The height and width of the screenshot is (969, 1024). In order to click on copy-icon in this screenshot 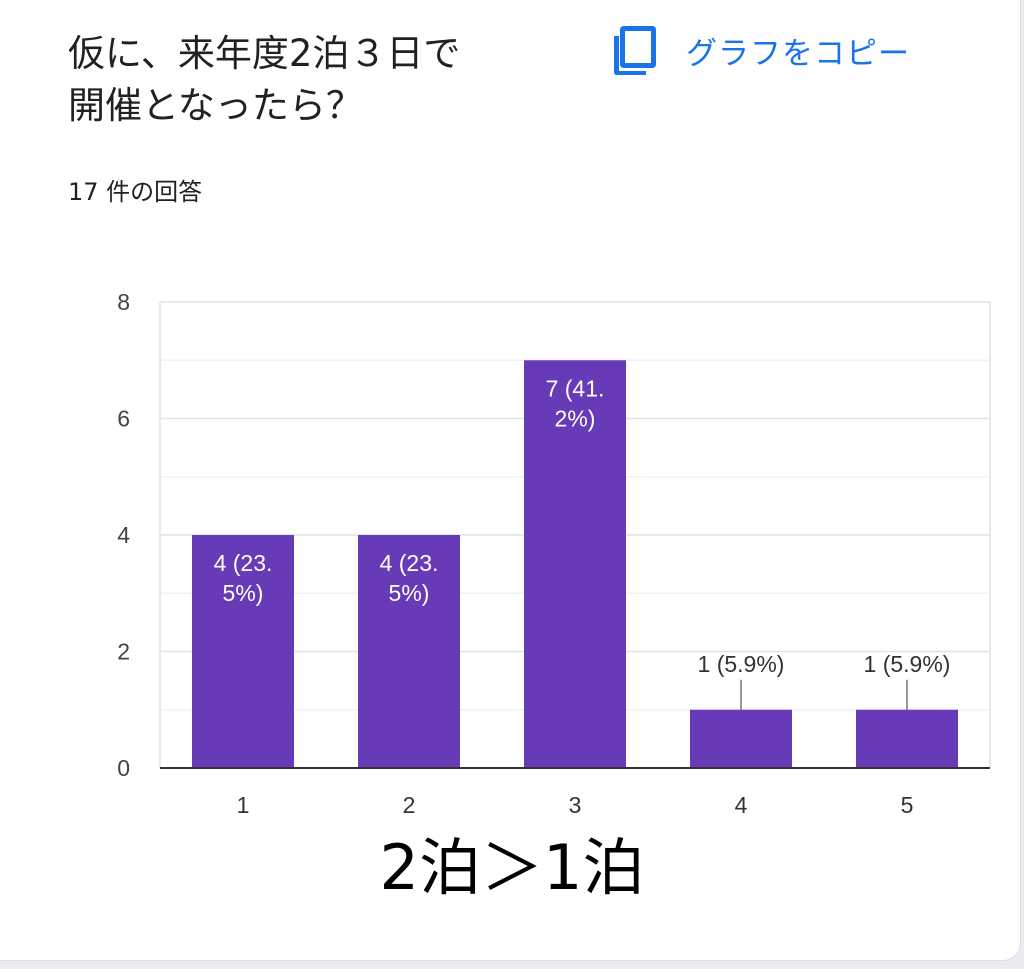, I will do `click(635, 50)`.